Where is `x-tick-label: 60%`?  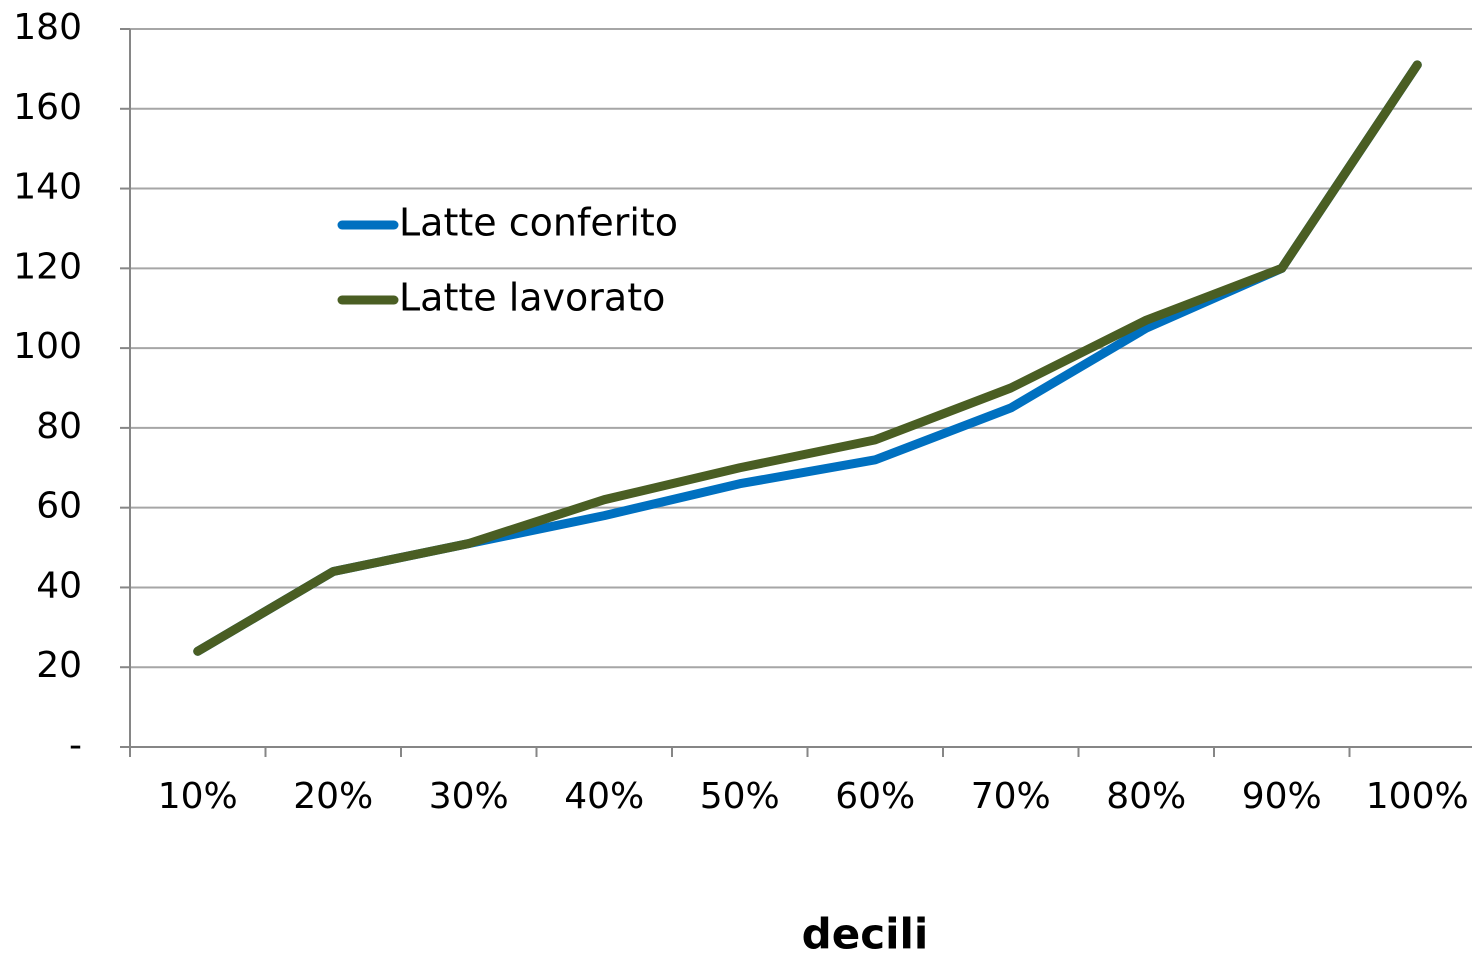 x-tick-label: 60% is located at coordinates (875, 796).